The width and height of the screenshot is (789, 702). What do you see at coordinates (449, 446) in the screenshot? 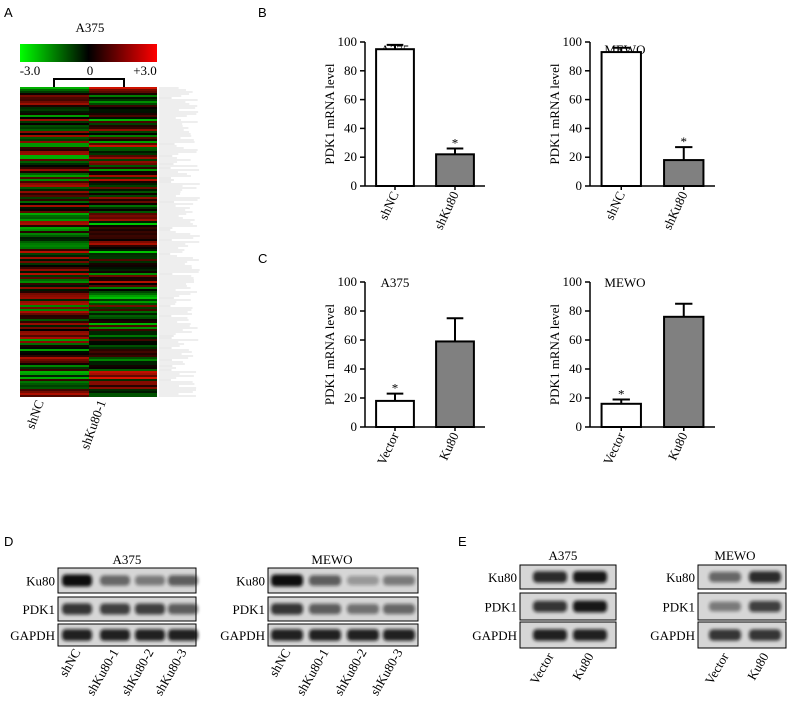
I see `x-tick-label: Ku80` at bounding box center [449, 446].